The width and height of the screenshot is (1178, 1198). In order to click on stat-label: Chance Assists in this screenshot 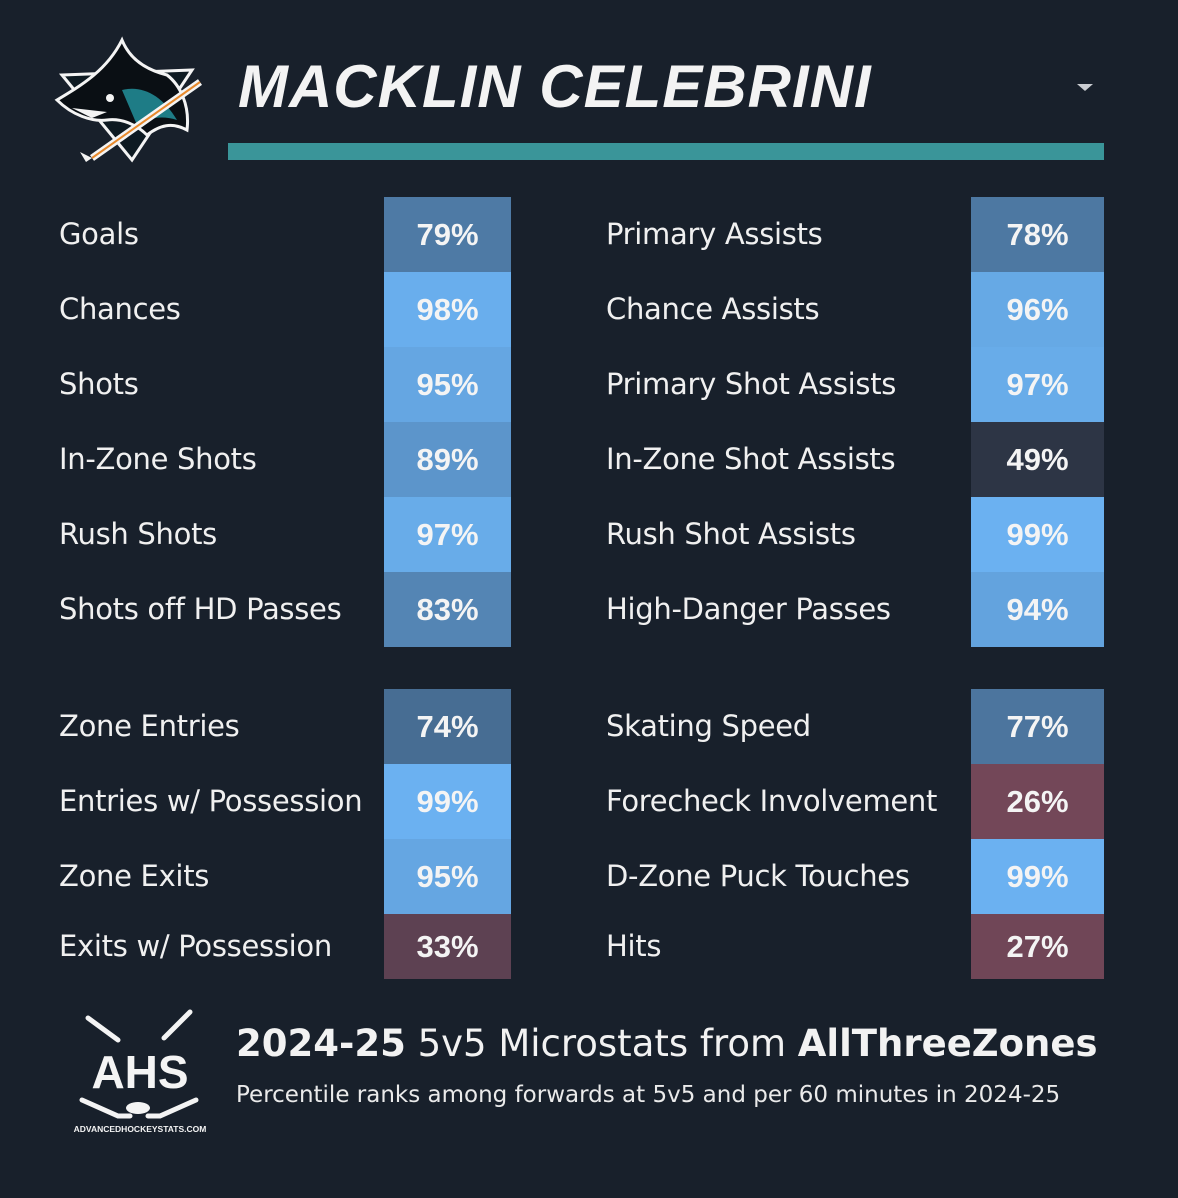, I will do `click(713, 309)`.